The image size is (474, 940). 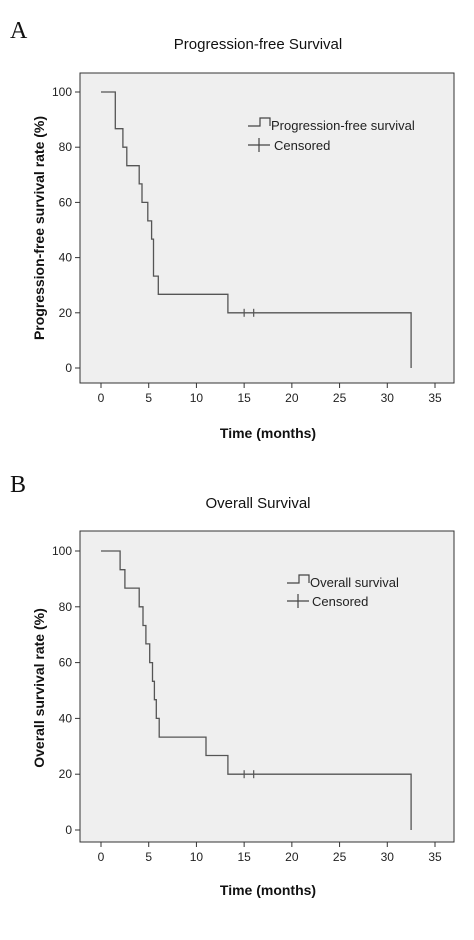 What do you see at coordinates (259, 145) in the screenshot?
I see `legend-censor-icon-a` at bounding box center [259, 145].